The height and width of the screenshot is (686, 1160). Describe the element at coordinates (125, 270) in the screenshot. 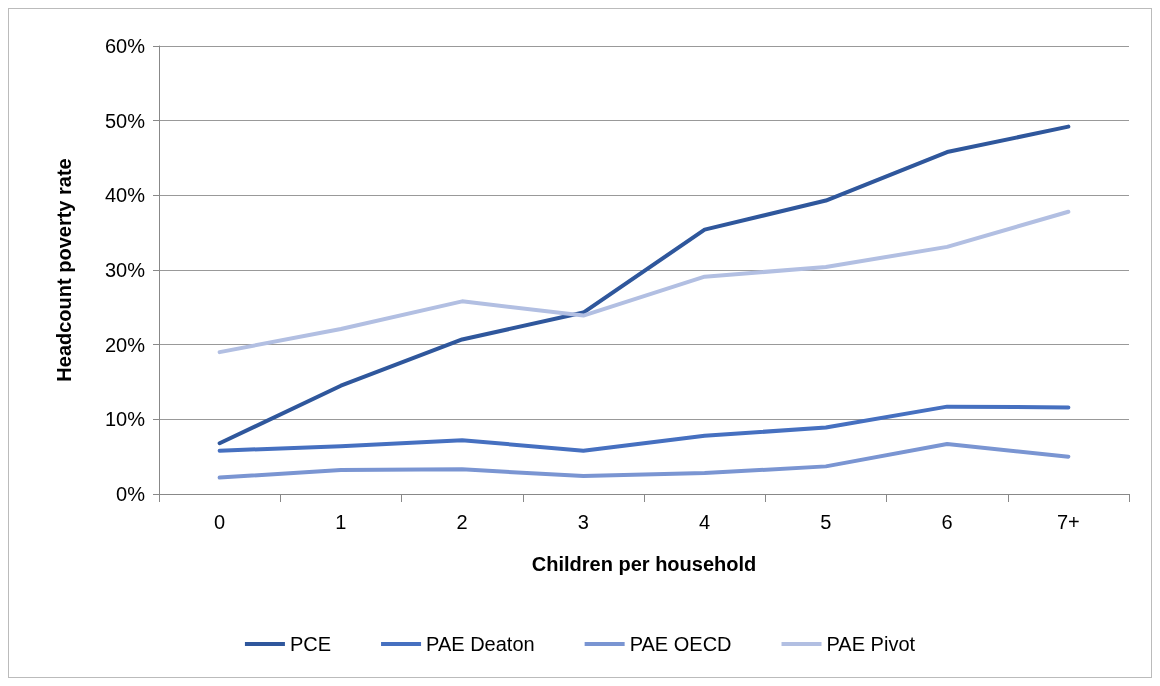

I see `y-tick-label: 30%` at that location.